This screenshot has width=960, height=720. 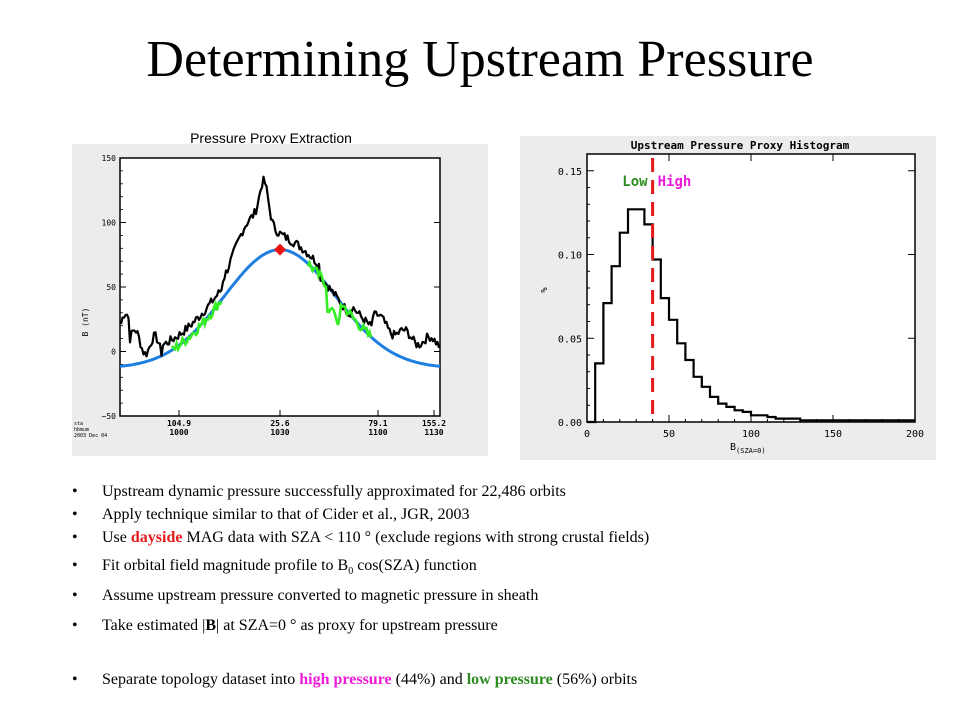 I want to click on y-tick-label: 0.05, so click(x=570, y=339).